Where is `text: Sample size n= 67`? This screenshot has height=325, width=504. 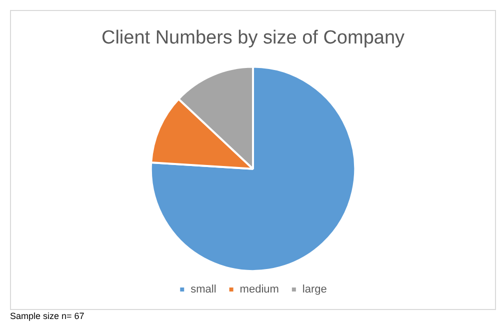 text: Sample size n= 67 is located at coordinates (47, 316).